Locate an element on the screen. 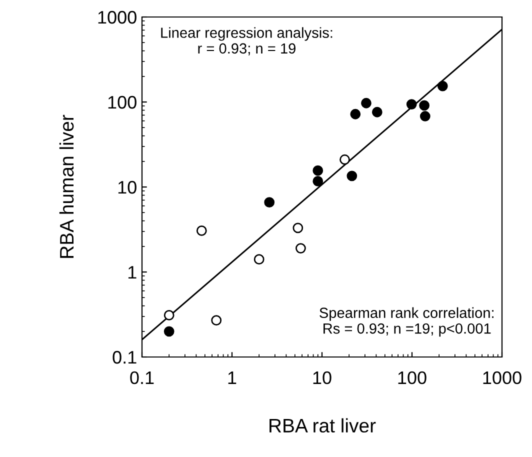 The width and height of the screenshot is (532, 457). annotation: Linear regression analysis: r = 0.93; n = 19 is located at coordinates (246, 41).